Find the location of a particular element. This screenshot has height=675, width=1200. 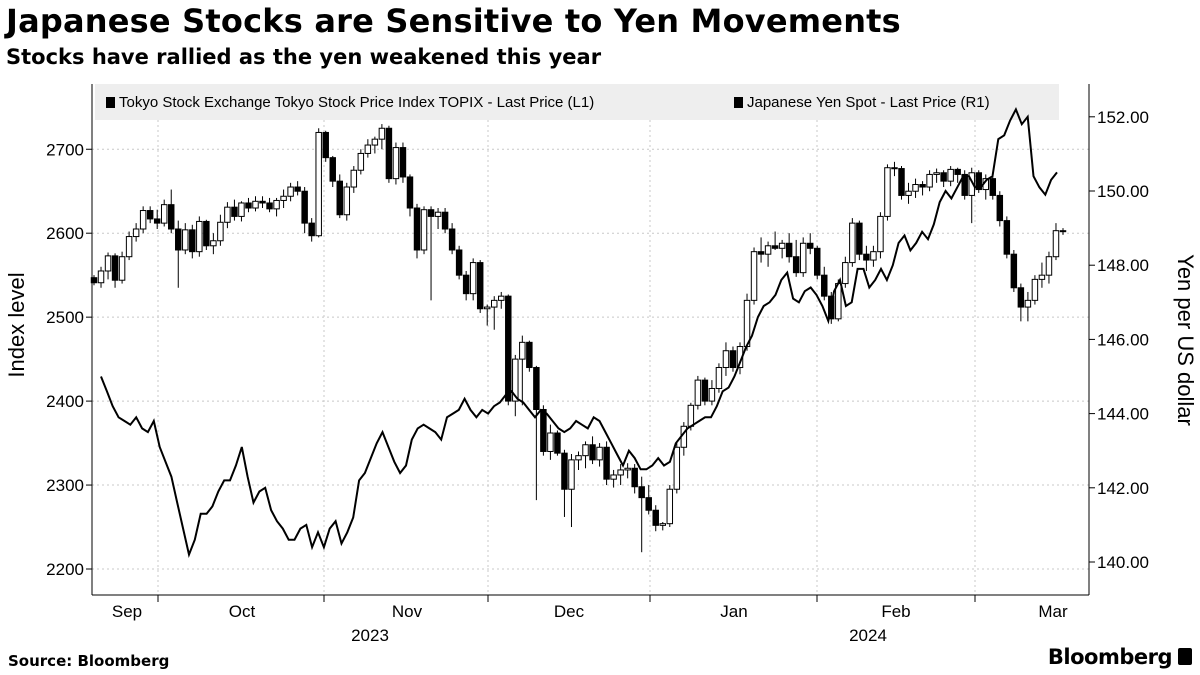

left-tick-label: 2300 is located at coordinates (65, 485).